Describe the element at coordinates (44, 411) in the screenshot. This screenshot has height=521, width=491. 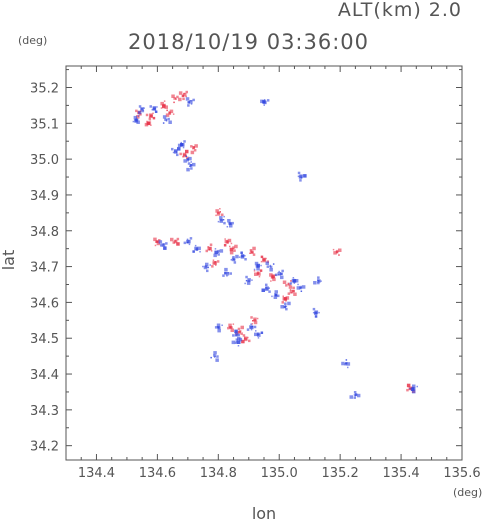
I see `y-tick-label: 34.3` at that location.